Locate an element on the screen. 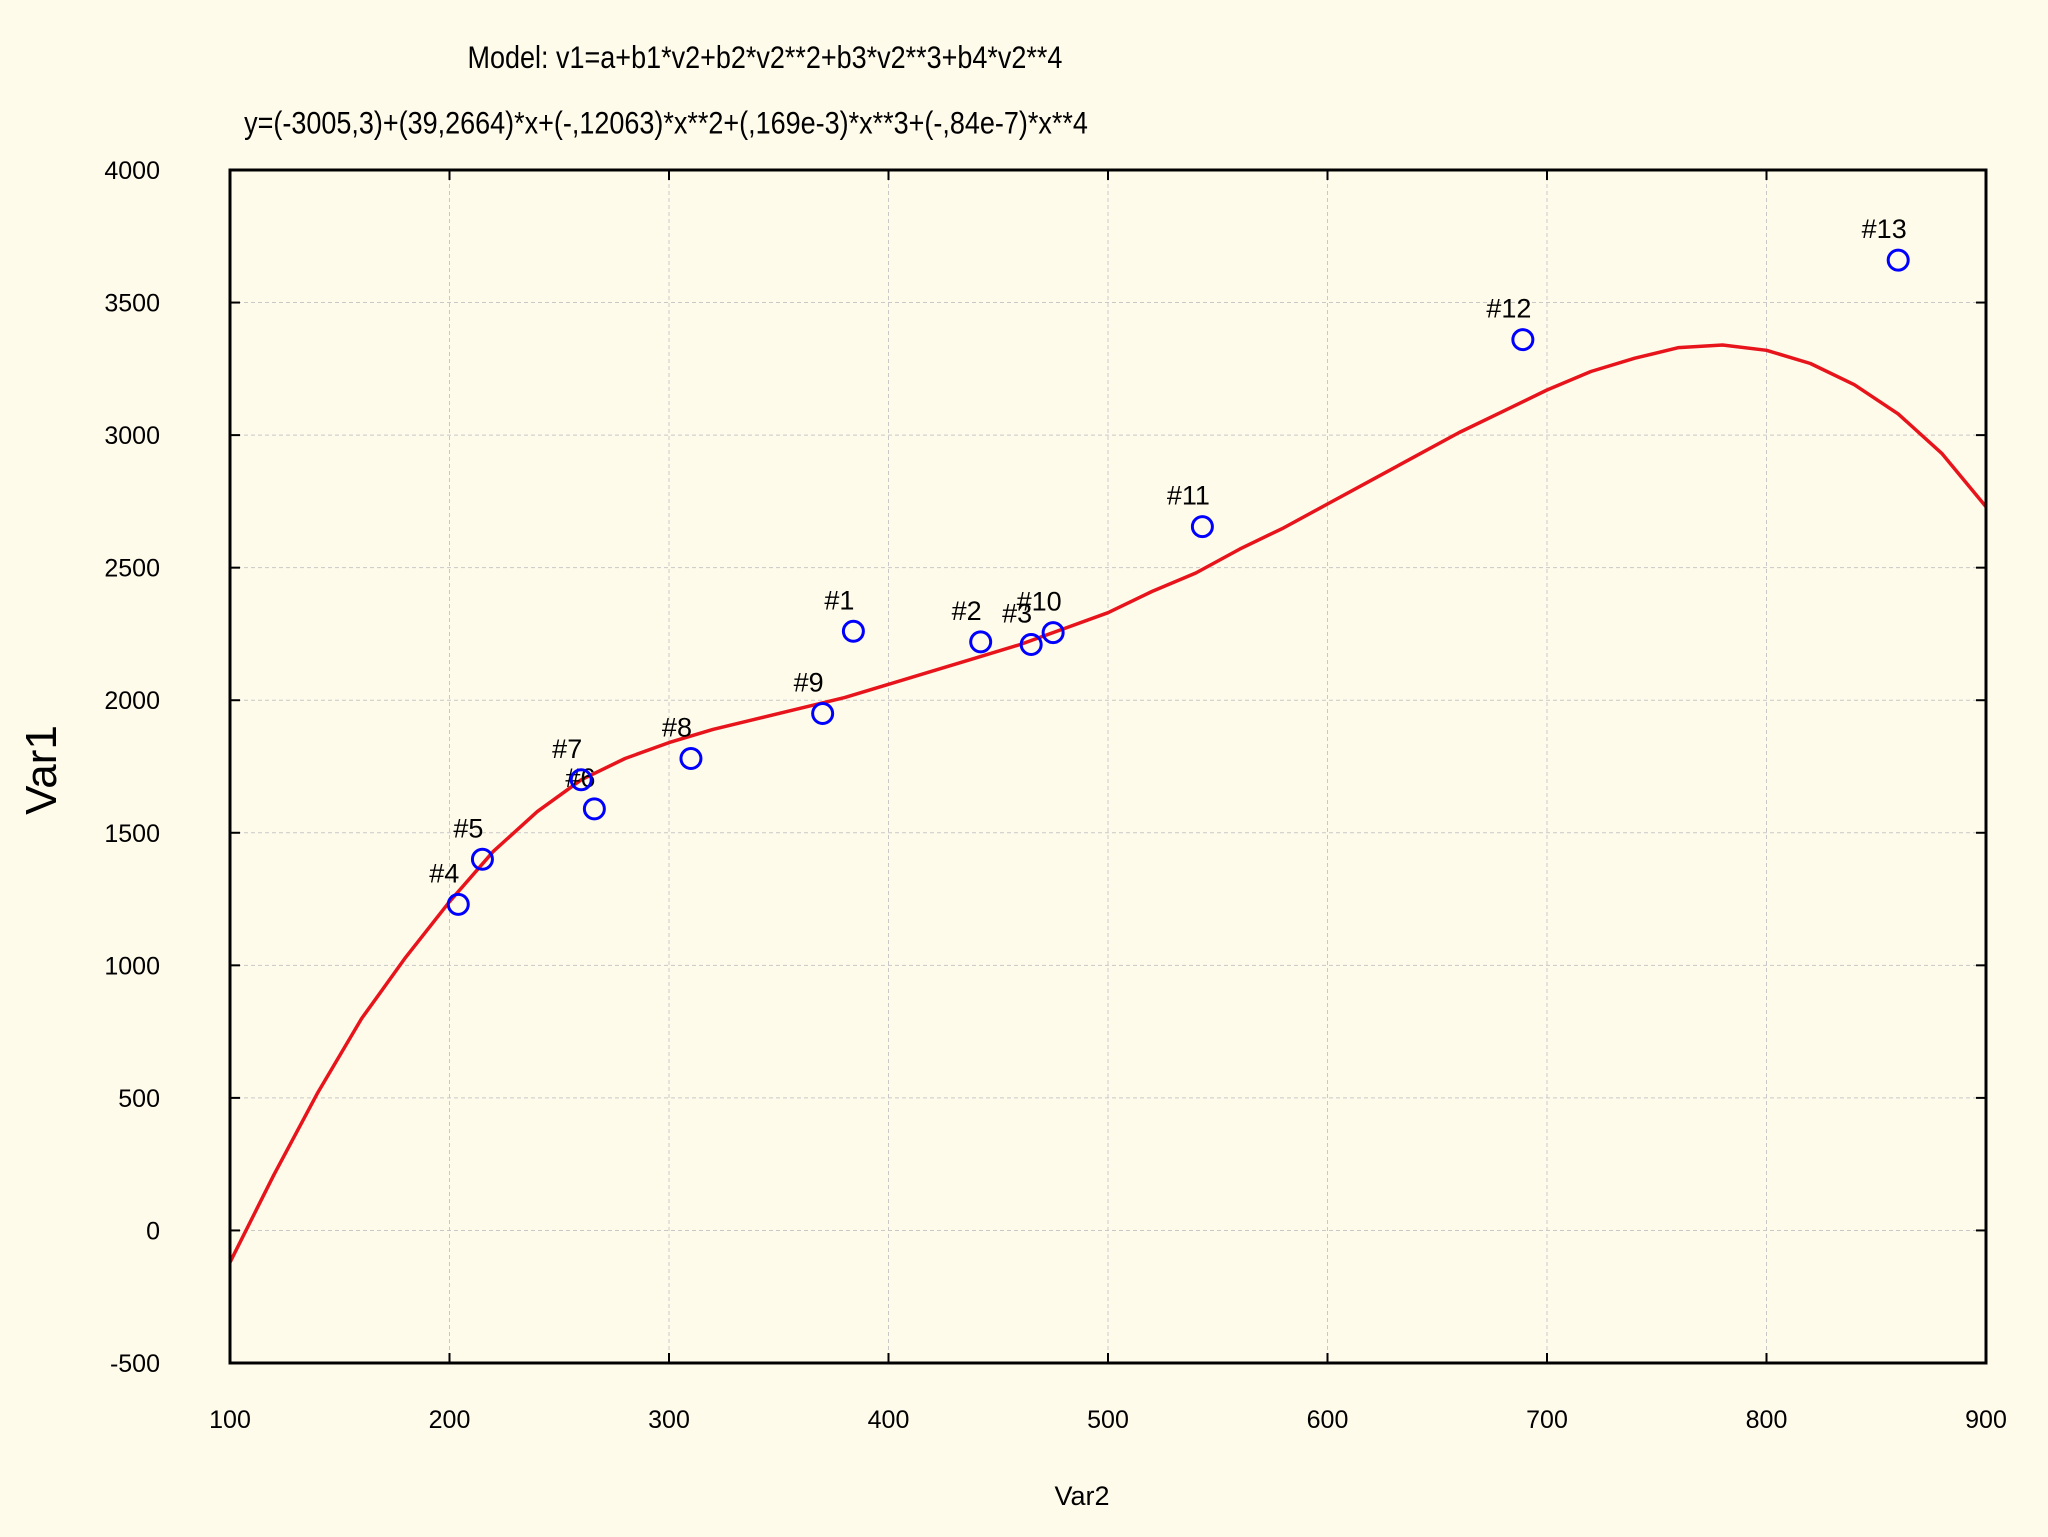 The width and height of the screenshot is (2048, 1537). data-point-label: #11 is located at coordinates (1188, 496).